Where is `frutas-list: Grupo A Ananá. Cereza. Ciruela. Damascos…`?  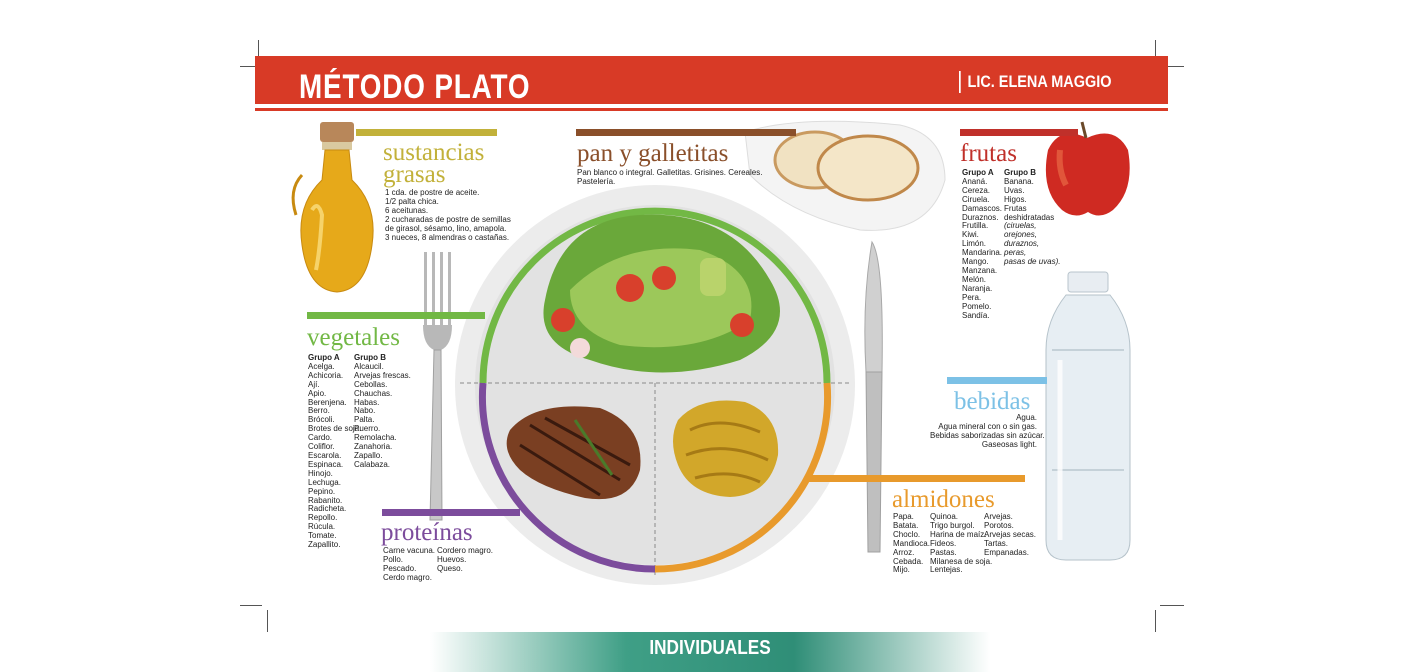
frutas-list: Grupo A Ananá. Cereza. Ciruela. Damascos… is located at coordinates (1011, 244).